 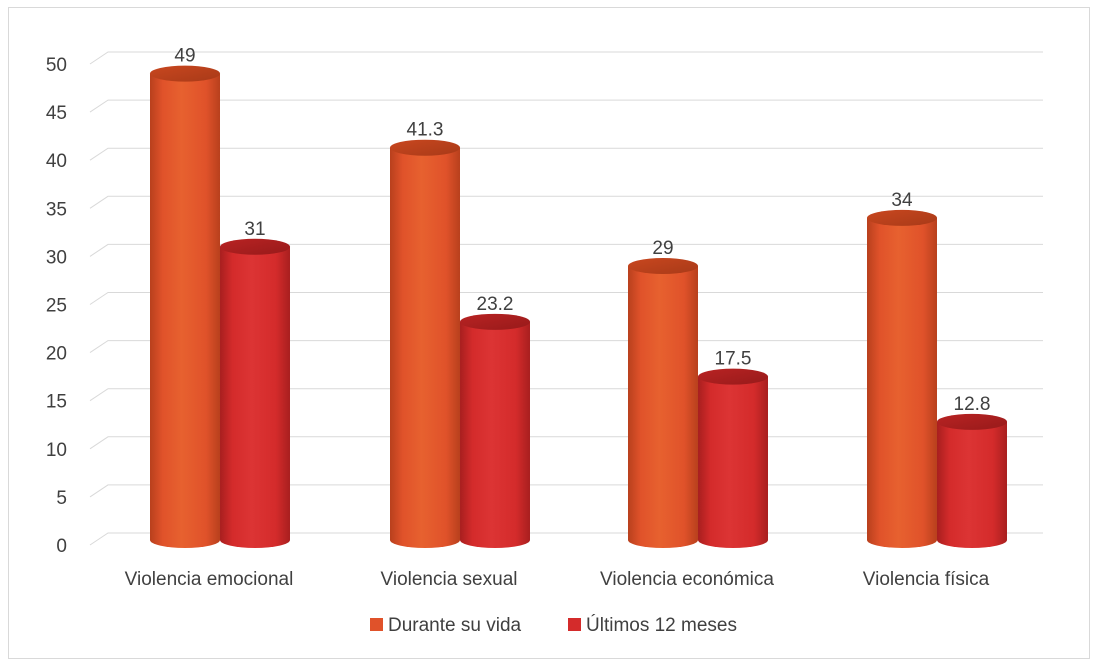 What do you see at coordinates (254, 229) in the screenshot?
I see `data-label: 31` at bounding box center [254, 229].